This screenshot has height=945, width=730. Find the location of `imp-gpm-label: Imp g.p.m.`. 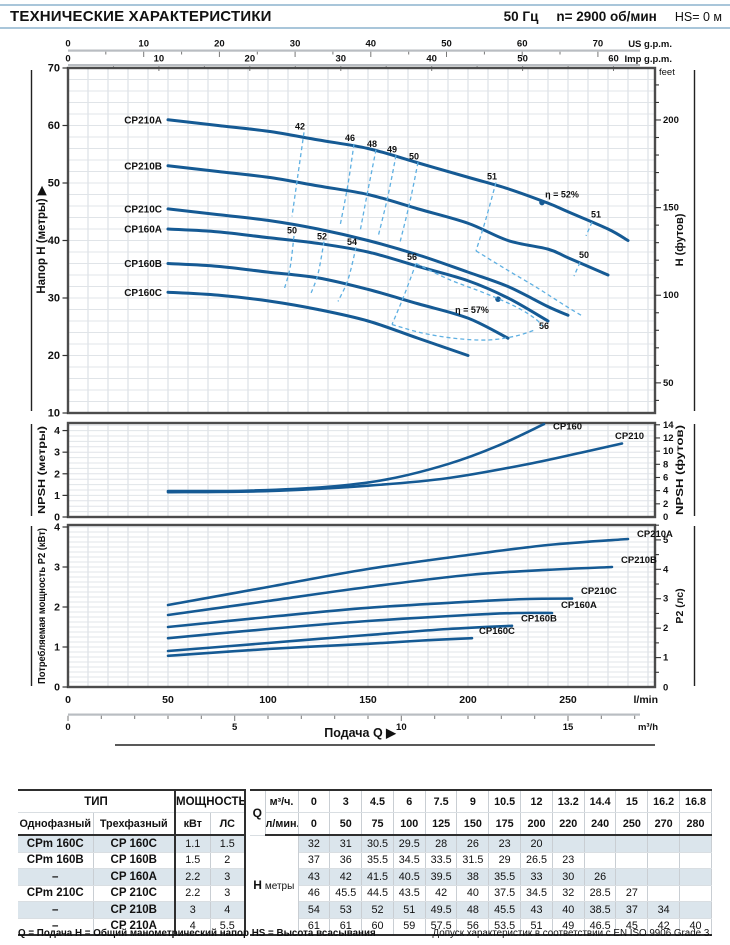

imp-gpm-label: Imp g.p.m. is located at coordinates (649, 59).